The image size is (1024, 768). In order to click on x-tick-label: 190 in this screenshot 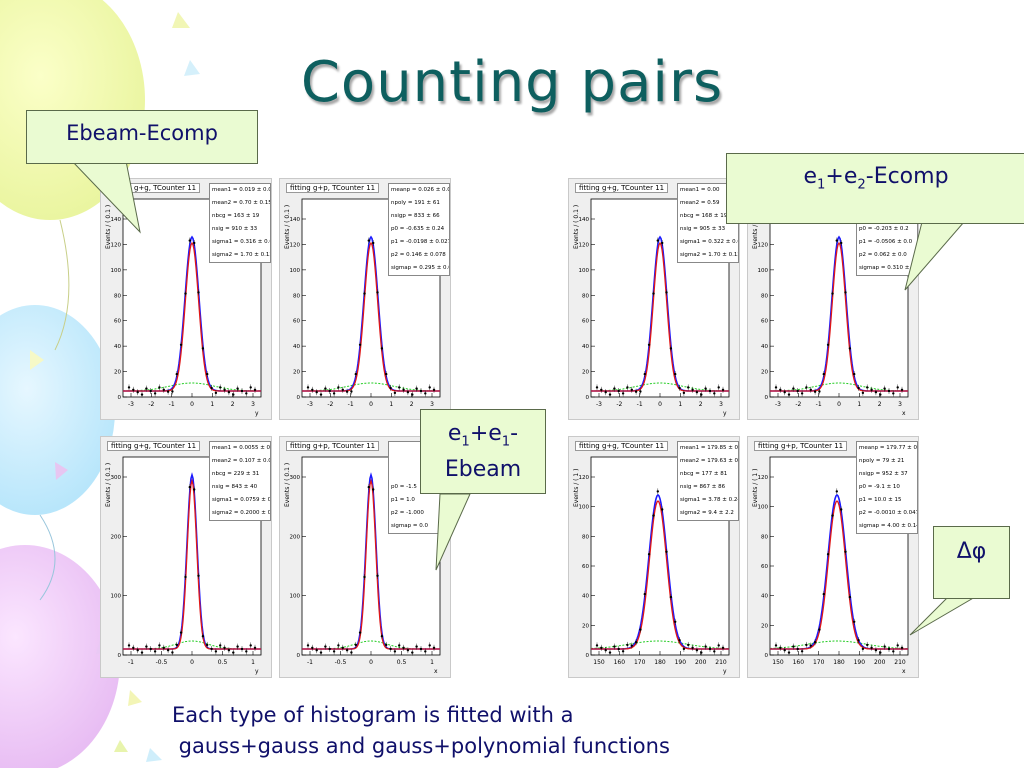, I will do `click(860, 662)`.